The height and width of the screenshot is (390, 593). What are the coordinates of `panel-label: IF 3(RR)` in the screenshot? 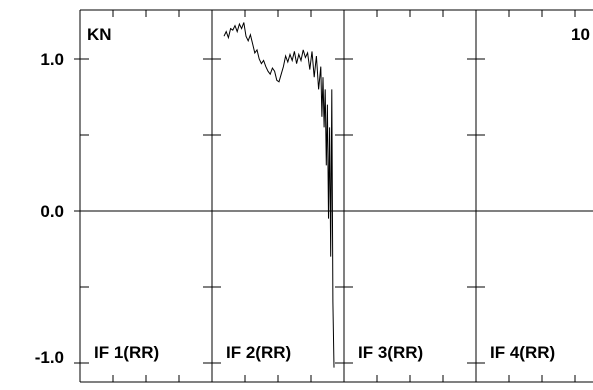 It's located at (390, 352).